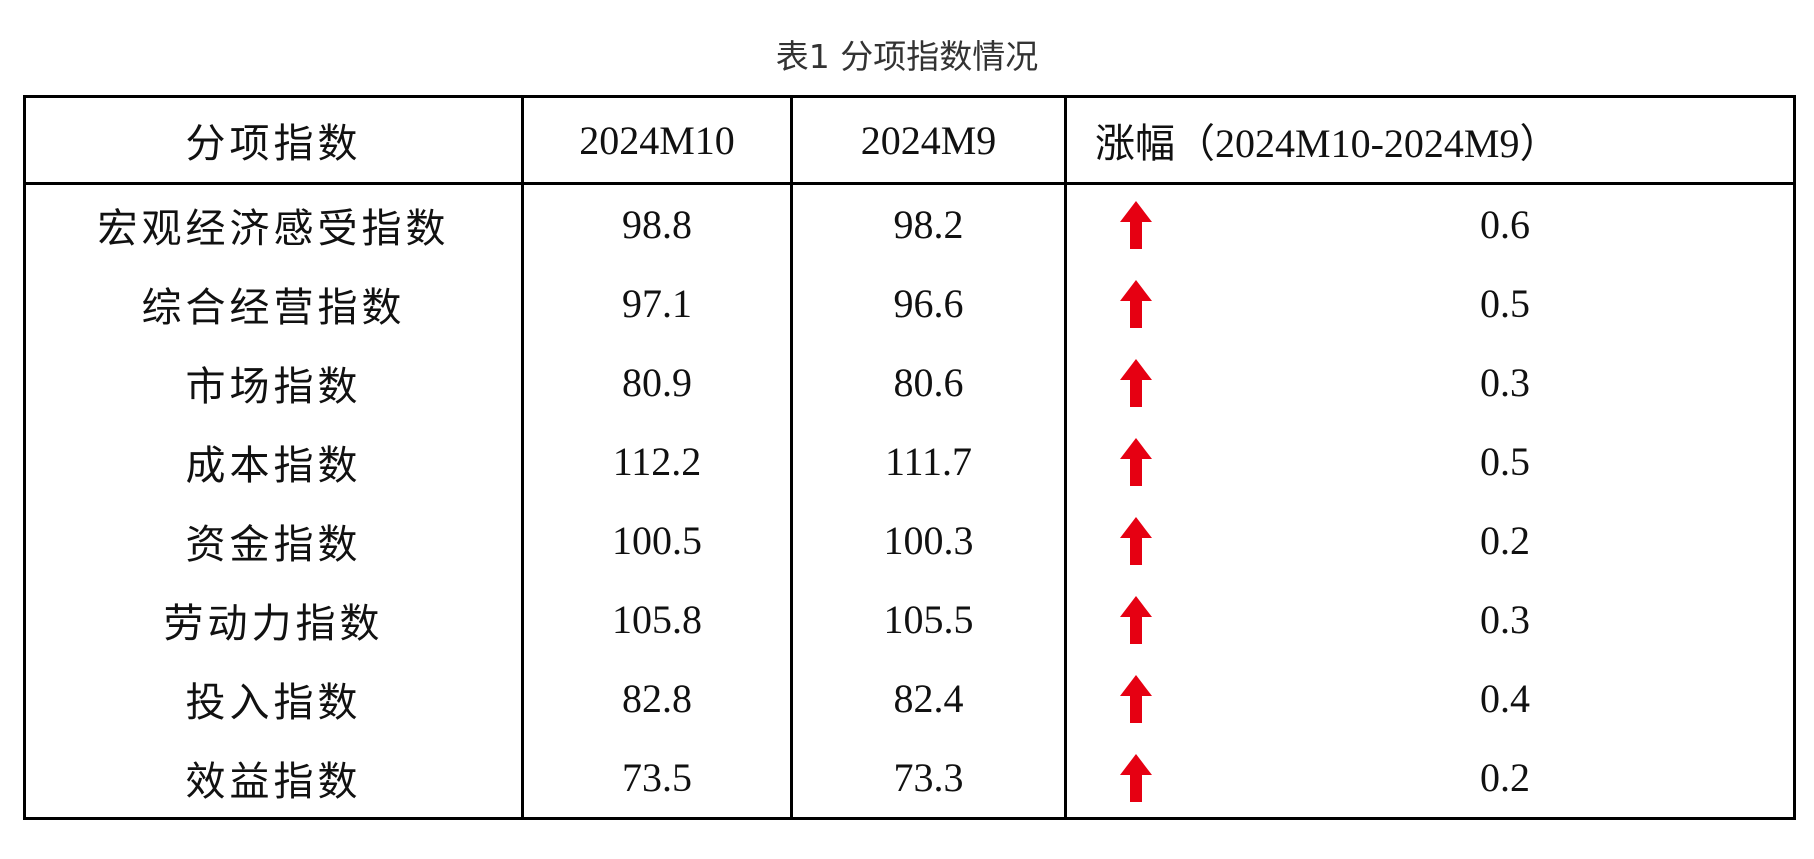 The width and height of the screenshot is (1814, 859). What do you see at coordinates (273, 540) in the screenshot?
I see `row-label: 资金指数` at bounding box center [273, 540].